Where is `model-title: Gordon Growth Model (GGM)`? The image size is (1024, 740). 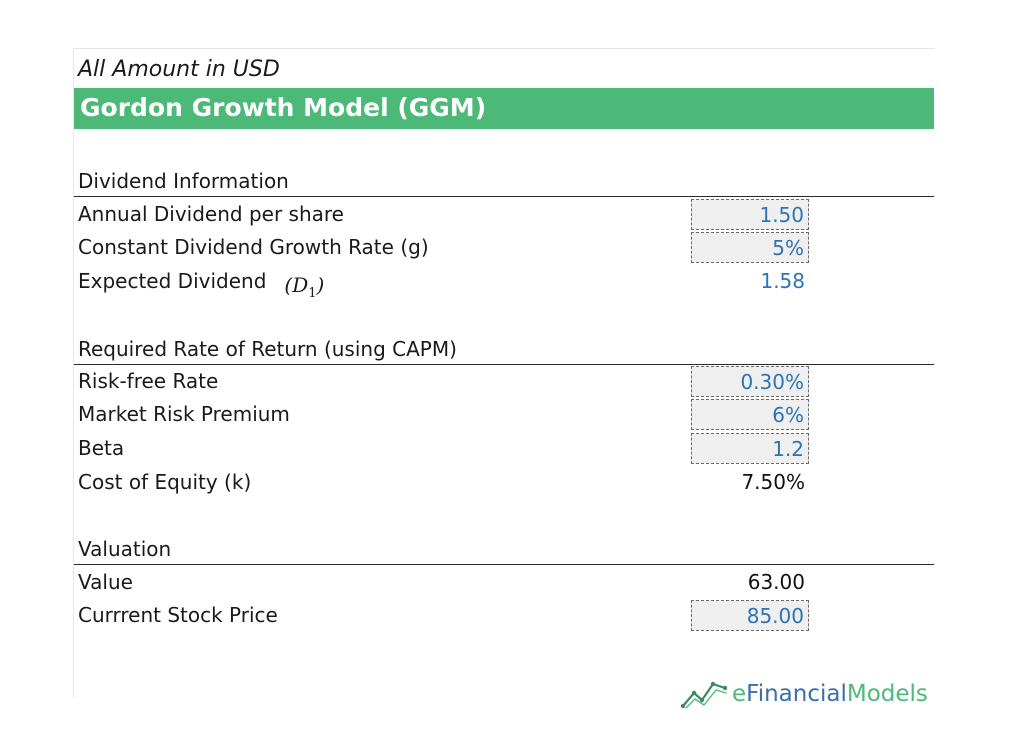 model-title: Gordon Growth Model (GGM) is located at coordinates (283, 107).